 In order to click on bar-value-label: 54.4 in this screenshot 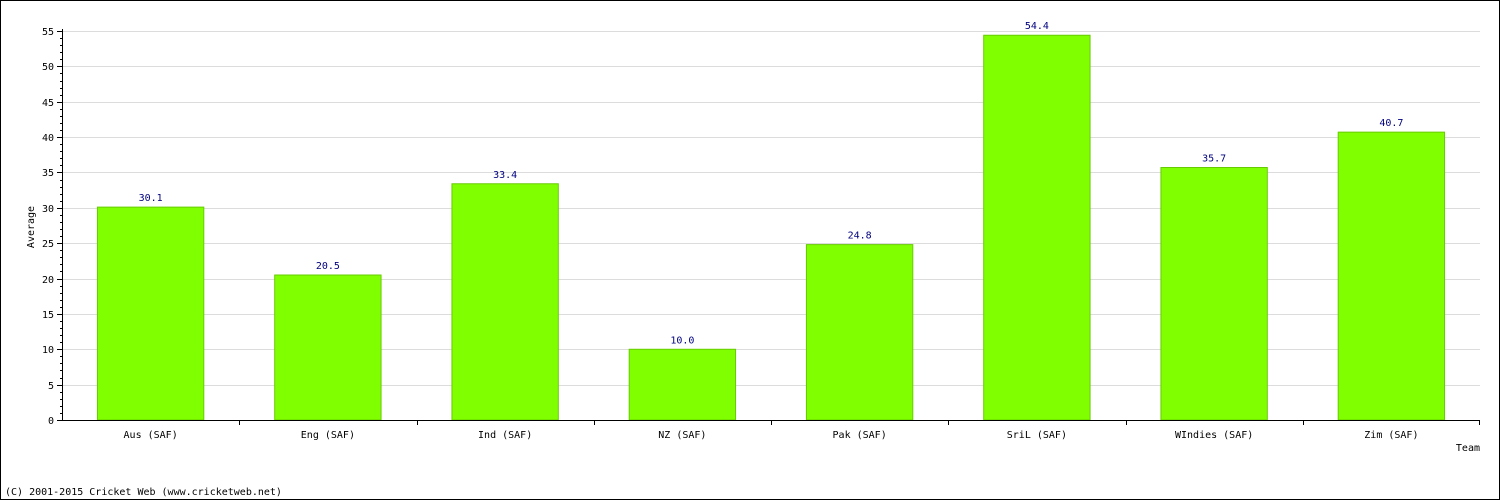, I will do `click(1037, 26)`.